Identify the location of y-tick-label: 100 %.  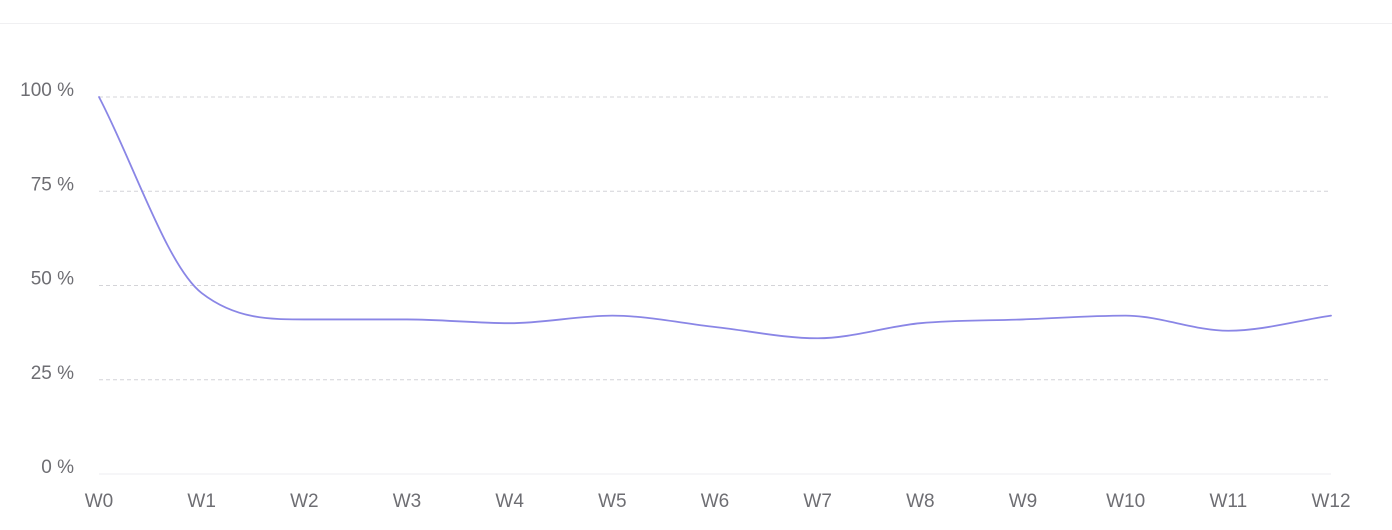
(47, 90).